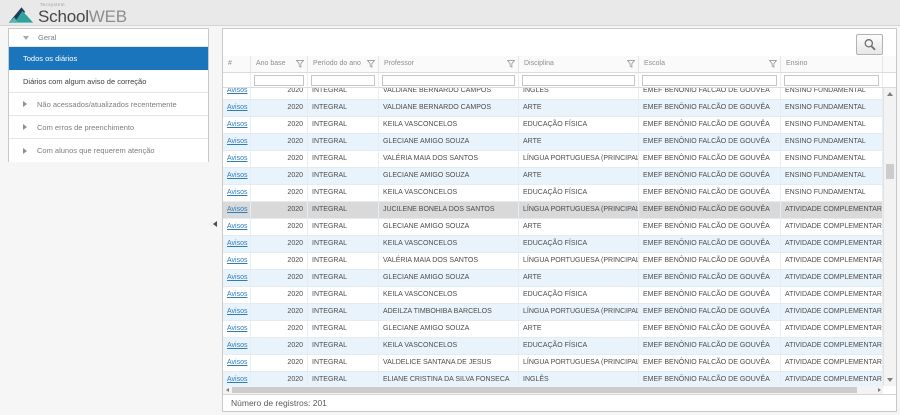 The image size is (900, 415). I want to click on vertical-scroll-thumb, so click(890, 171).